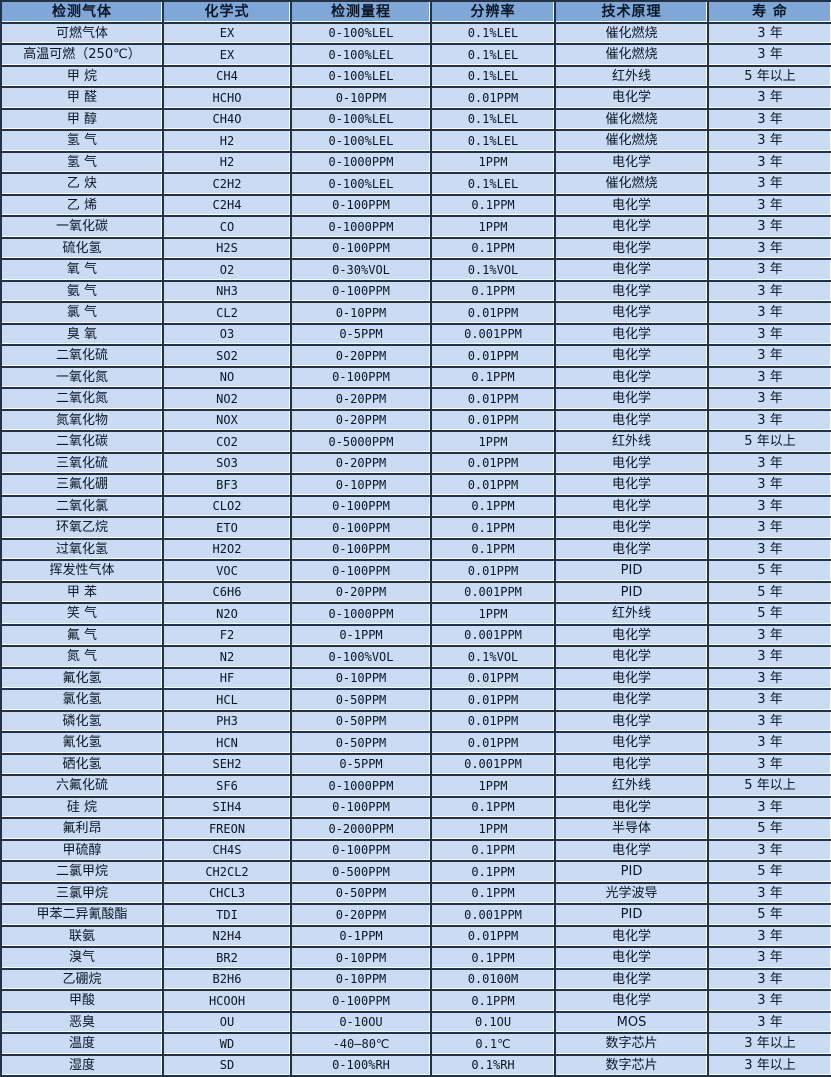 The image size is (831, 1077). I want to click on cell-formula: CO2, so click(227, 442).